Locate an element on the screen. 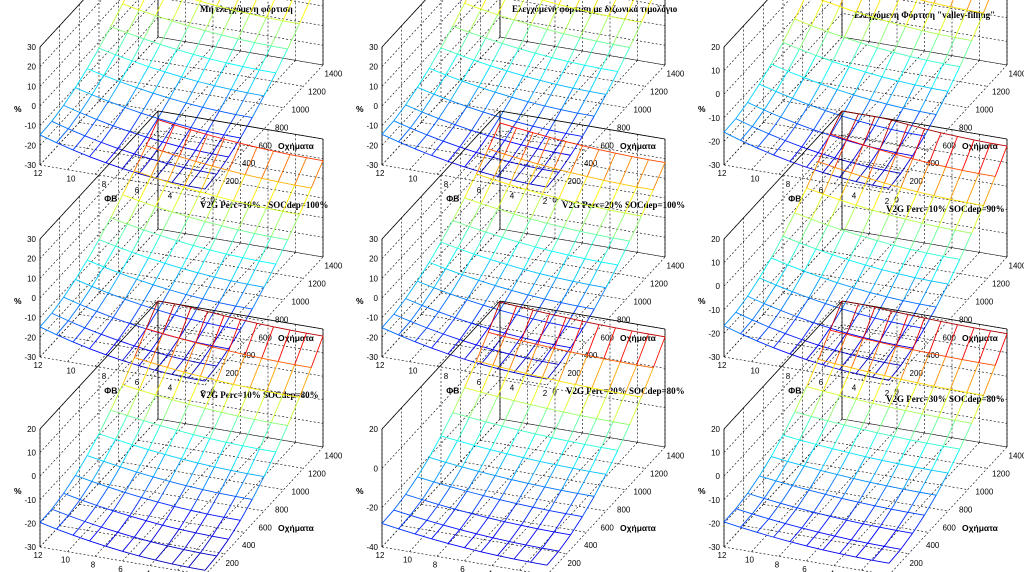 Image resolution: width=1024 pixels, height=572 pixels. z-tick-label: -10 is located at coordinates (372, 126).